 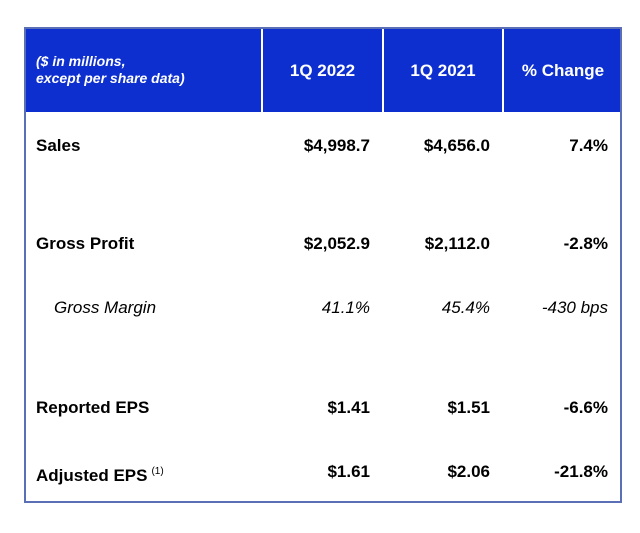 I want to click on value-1q2021: $2.06, so click(x=468, y=471).